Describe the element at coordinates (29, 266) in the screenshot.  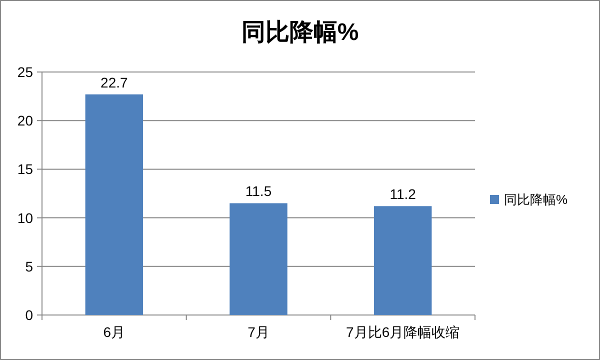
I see `y-tick-label: 5` at that location.